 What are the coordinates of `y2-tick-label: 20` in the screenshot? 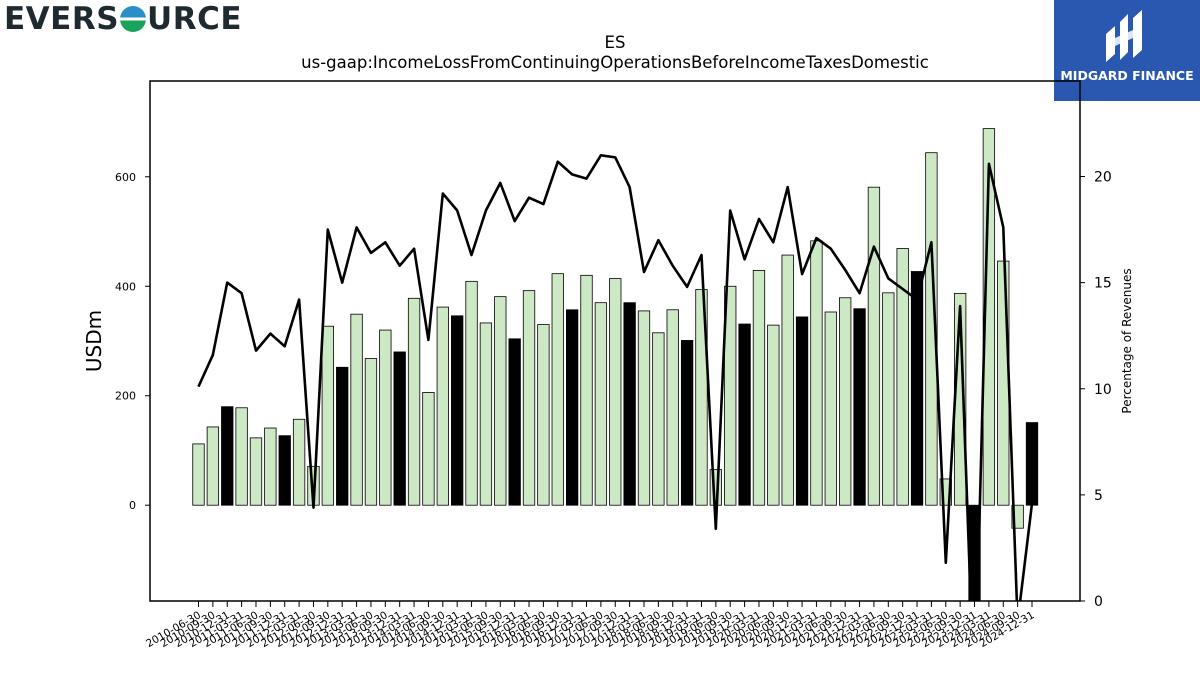 It's located at (1103, 178).